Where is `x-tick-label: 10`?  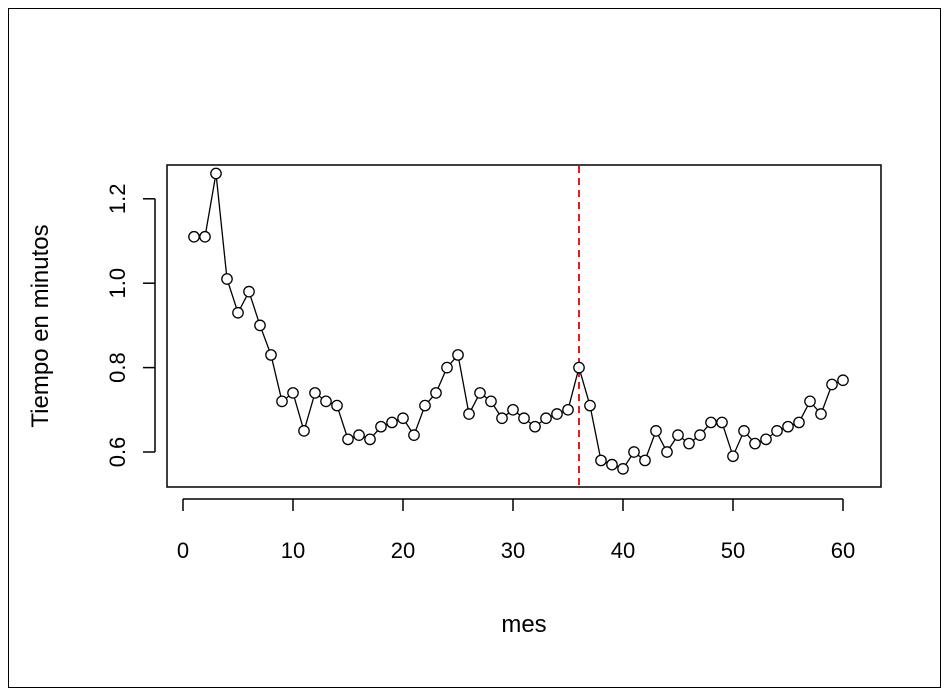
x-tick-label: 10 is located at coordinates (293, 550).